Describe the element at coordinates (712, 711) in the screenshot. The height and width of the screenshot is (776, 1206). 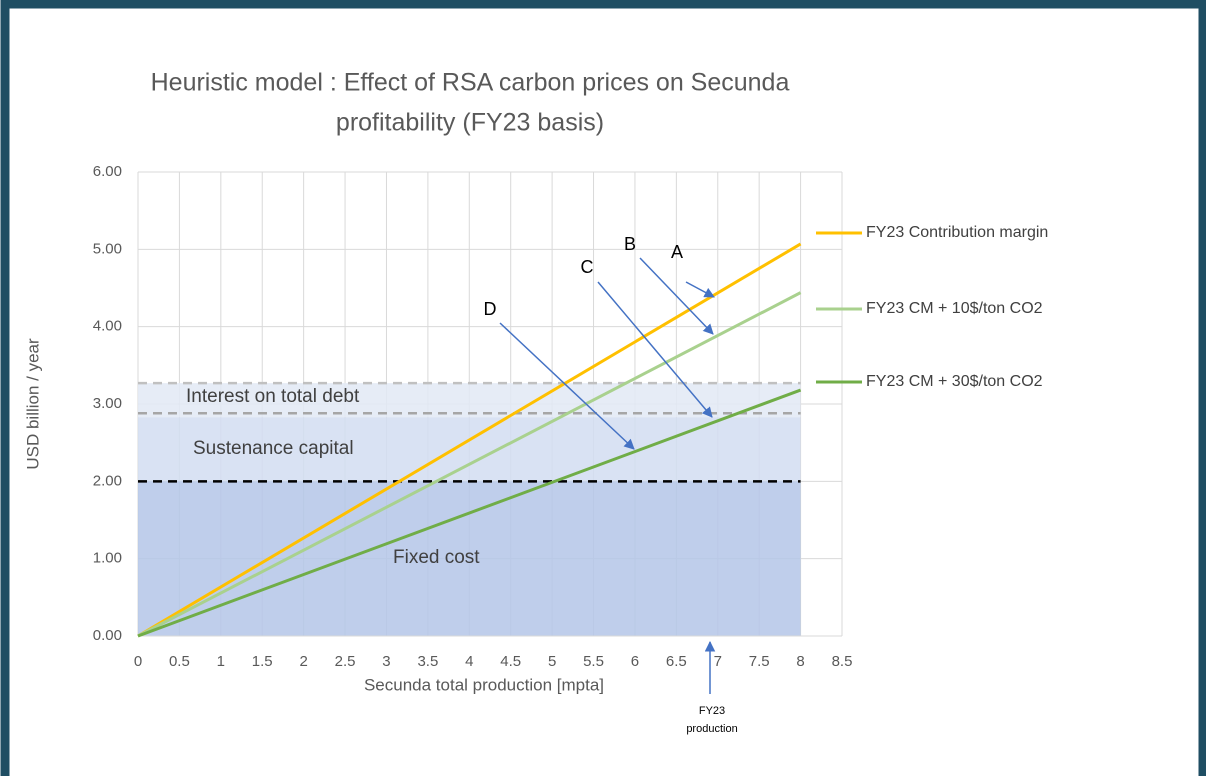
I see `marker-note: FY23` at that location.